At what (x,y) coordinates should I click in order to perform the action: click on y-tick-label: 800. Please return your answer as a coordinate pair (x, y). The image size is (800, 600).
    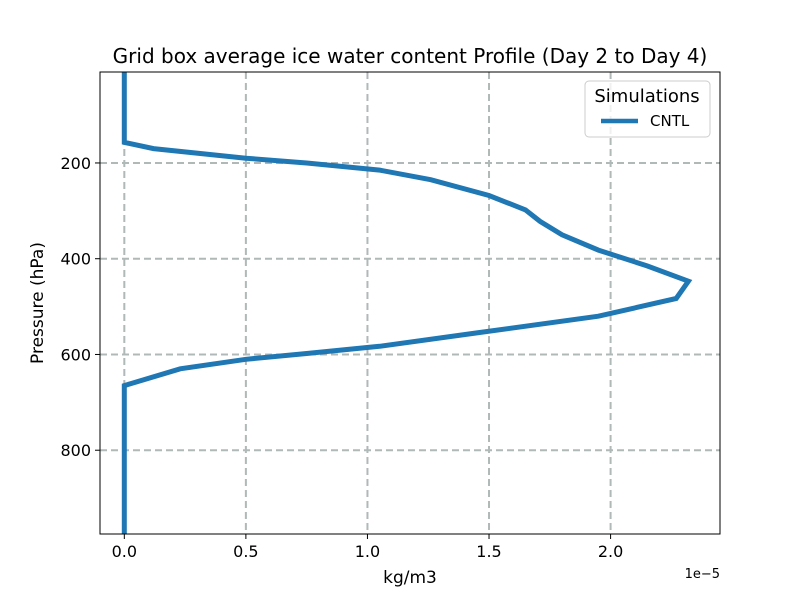
    Looking at the image, I should click on (75, 450).